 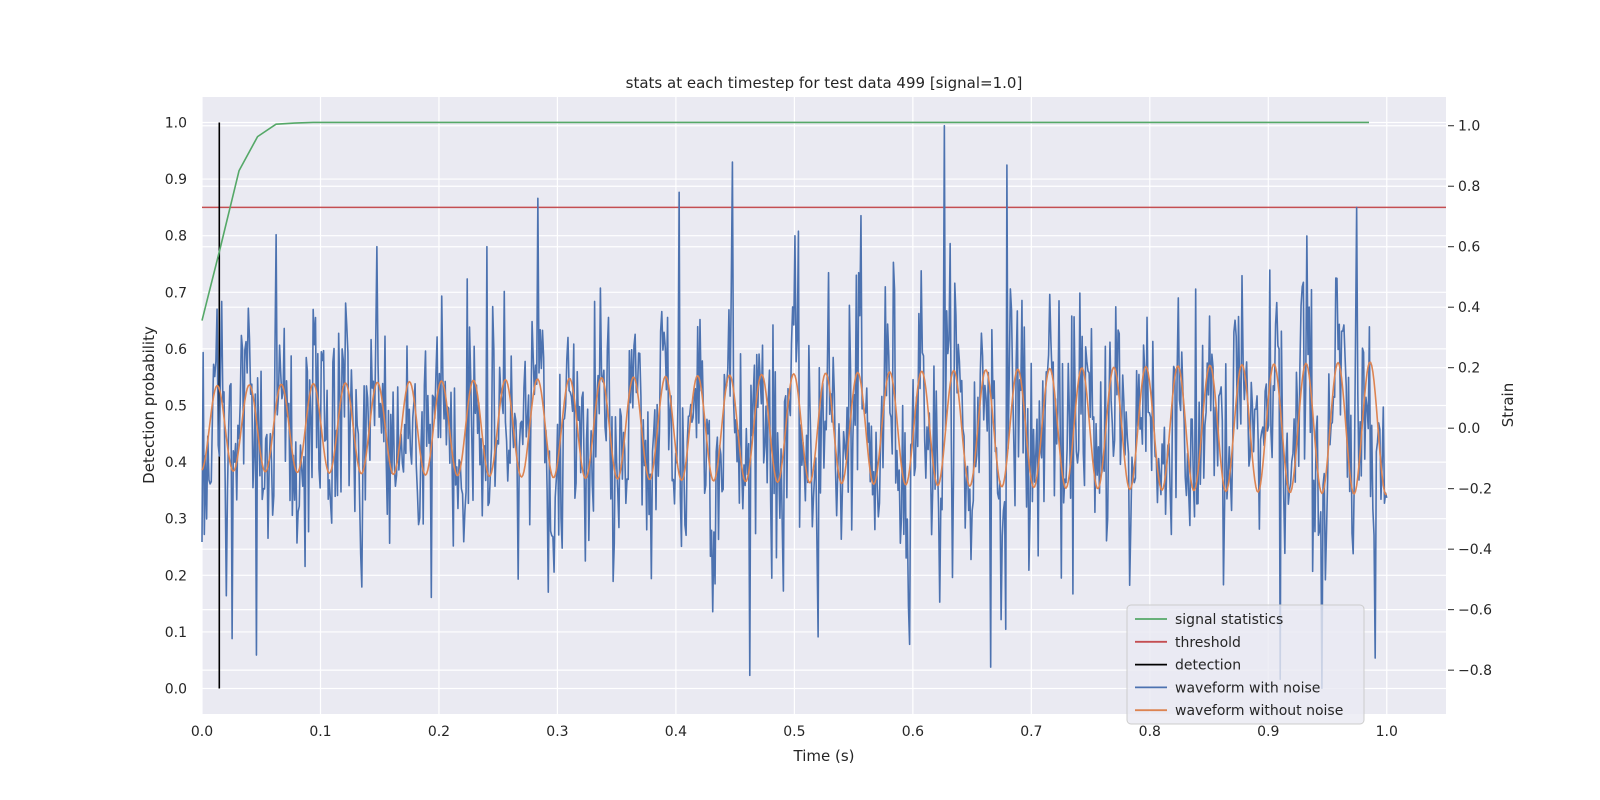 What do you see at coordinates (149, 405) in the screenshot?
I see `y-axis-label-left: Detection probability` at bounding box center [149, 405].